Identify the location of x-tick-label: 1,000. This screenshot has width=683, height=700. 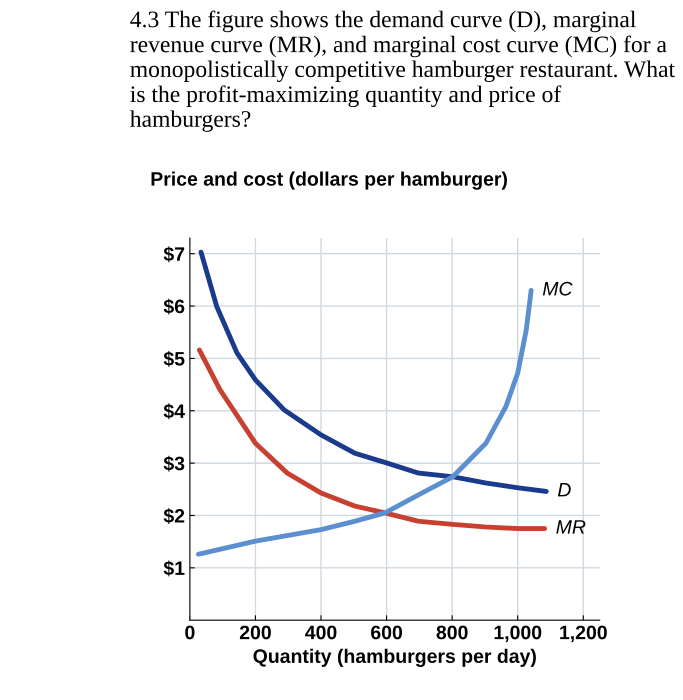
(518, 634).